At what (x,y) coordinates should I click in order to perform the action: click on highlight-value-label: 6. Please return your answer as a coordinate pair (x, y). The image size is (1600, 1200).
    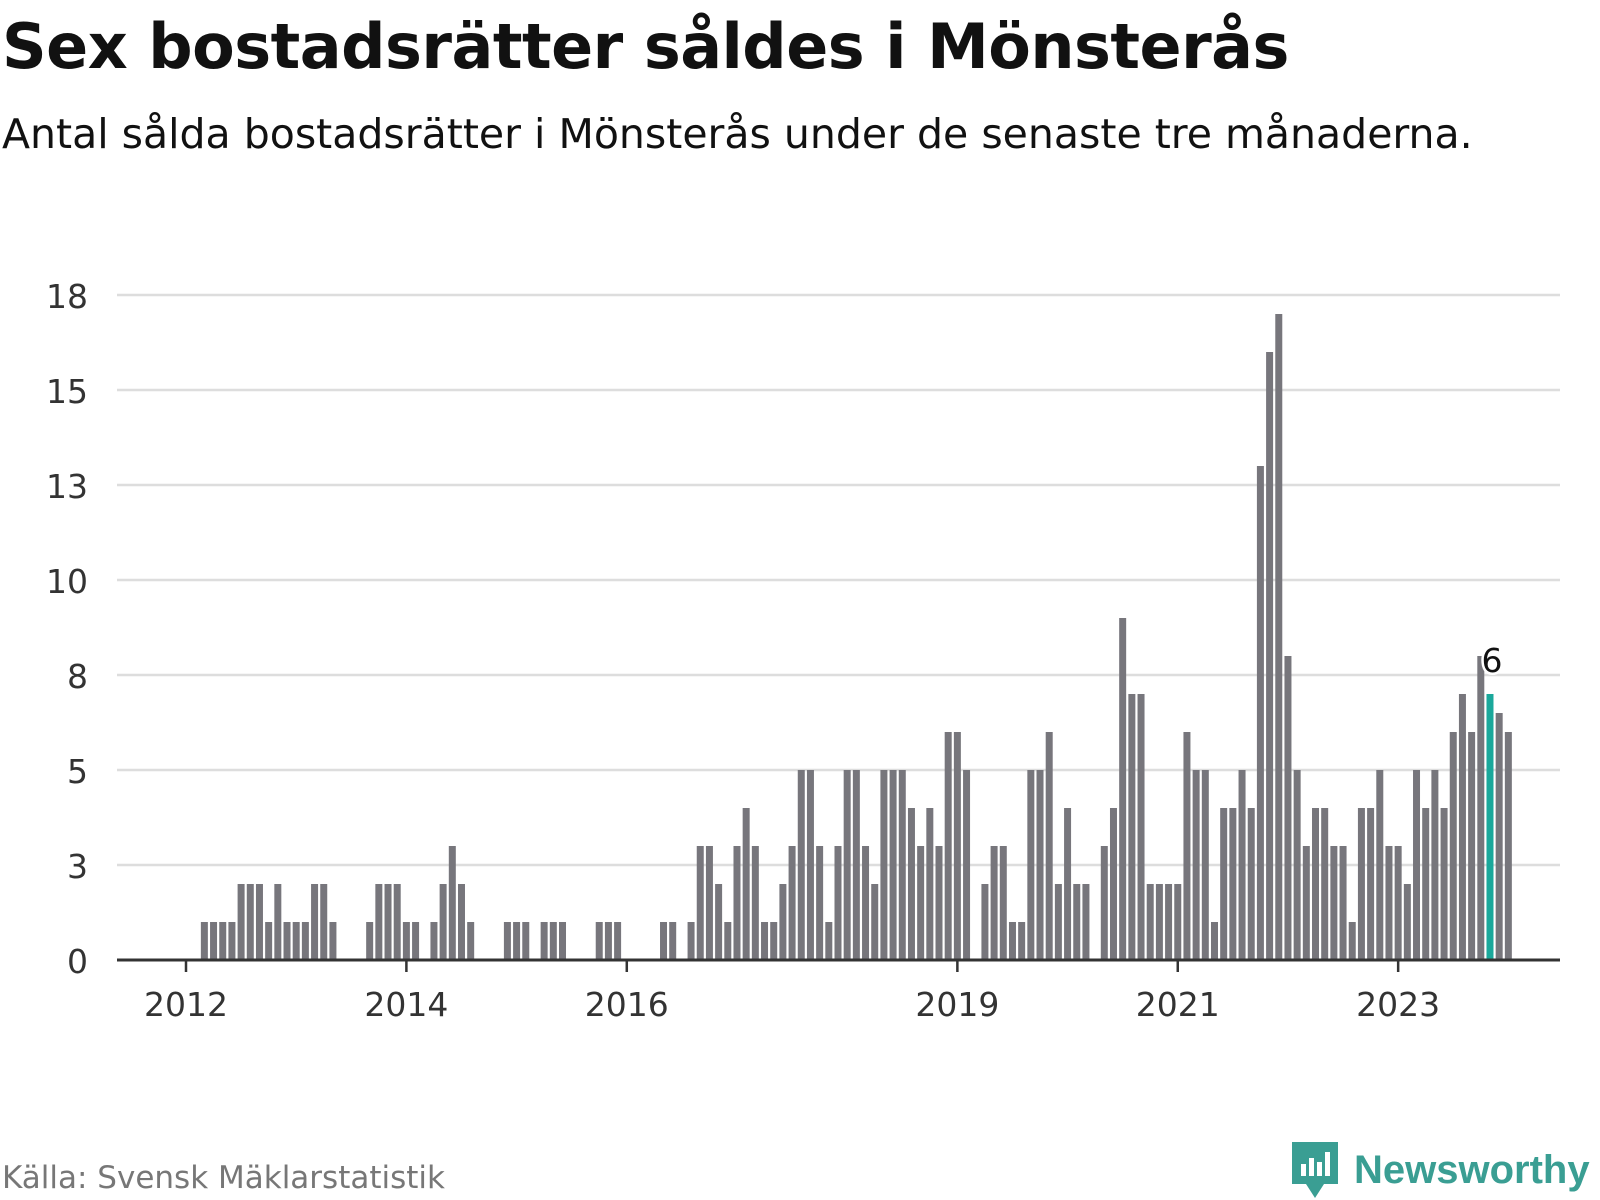
    Looking at the image, I should click on (1491, 660).